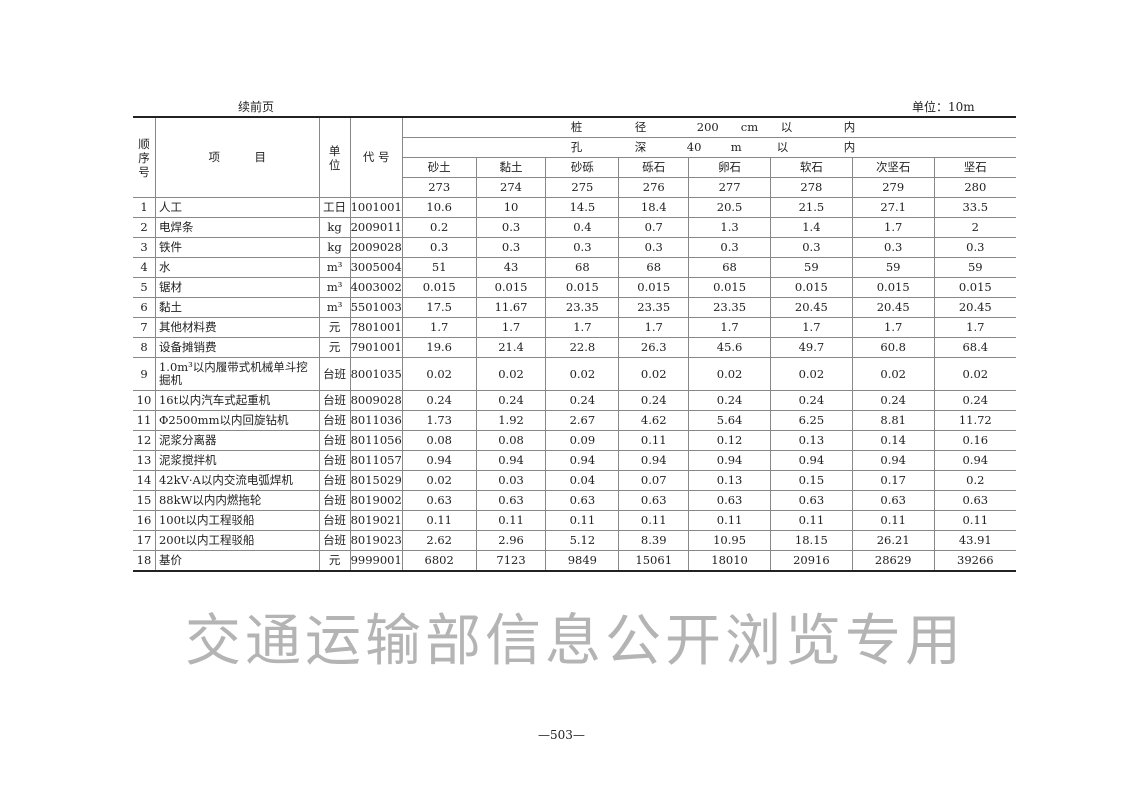 The height and width of the screenshot is (793, 1122). Describe the element at coordinates (511, 420) in the screenshot. I see `row-value: 1.92` at that location.